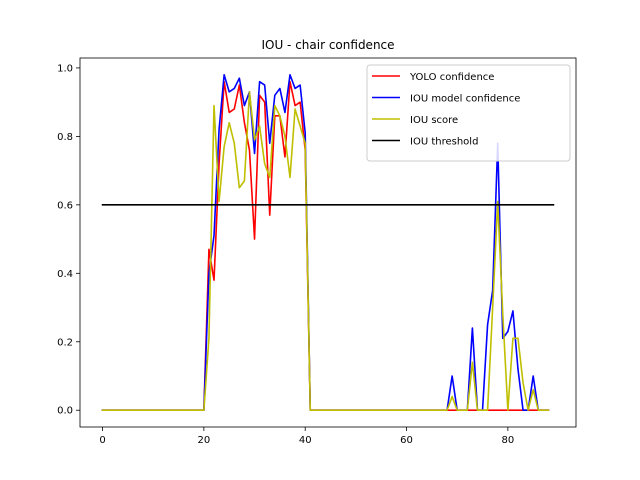  I want to click on x-tick-label: 0, so click(102, 440).